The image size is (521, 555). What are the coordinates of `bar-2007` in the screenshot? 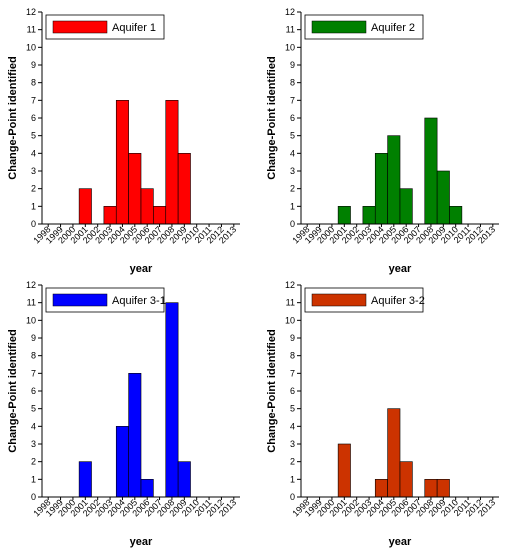 It's located at (160, 215).